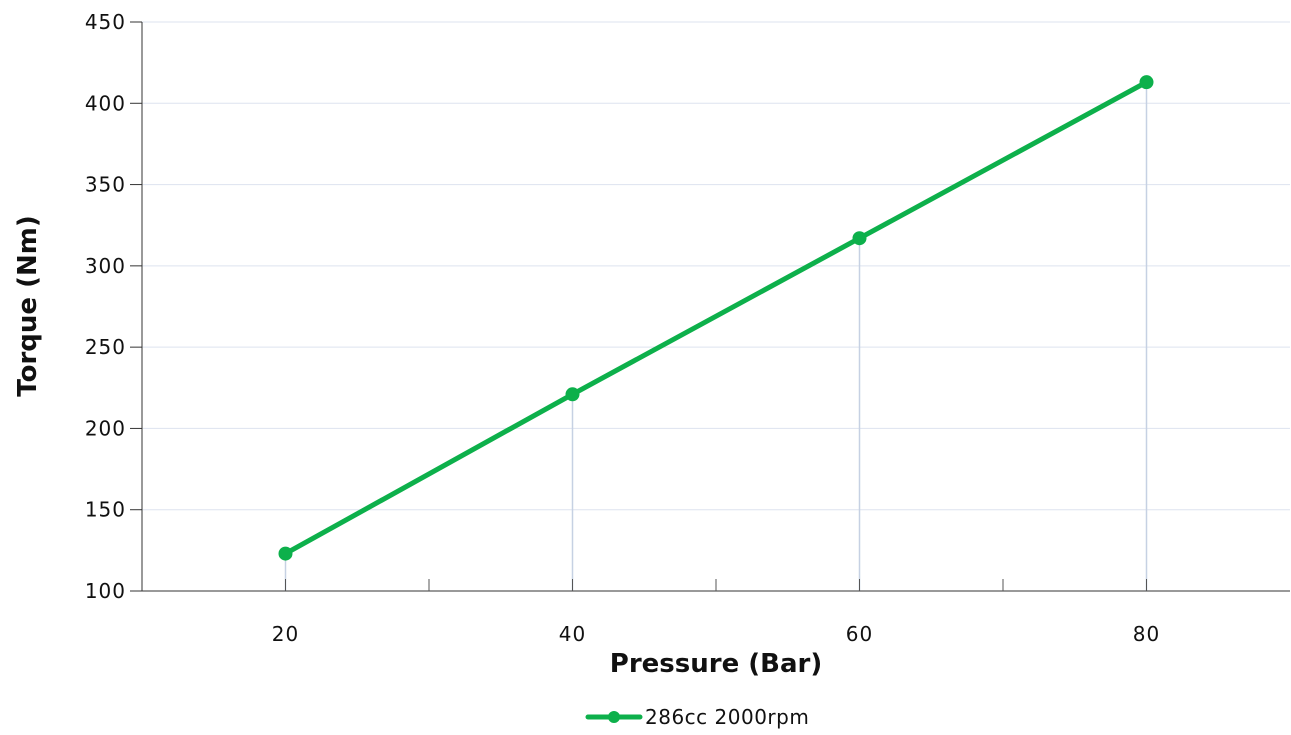 This screenshot has width=1291, height=735. Describe the element at coordinates (716, 664) in the screenshot. I see `x-axis-title: Pressure (Bar)` at that location.